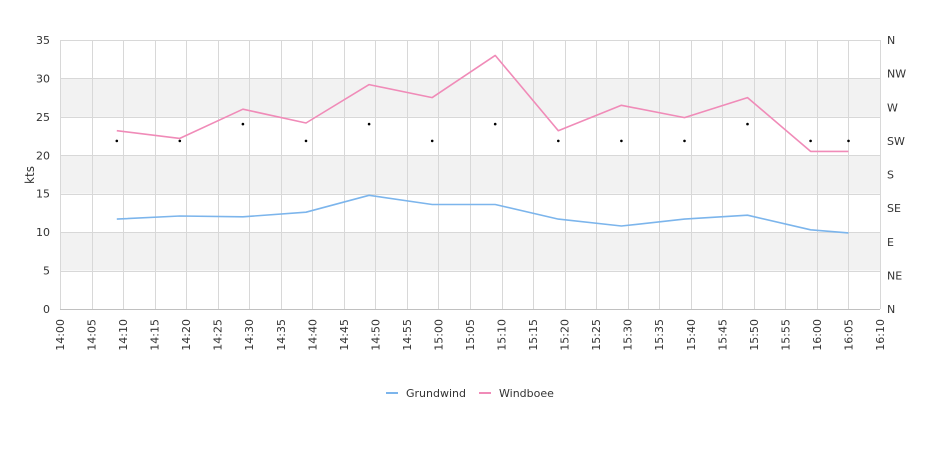  Describe the element at coordinates (526, 393) in the screenshot. I see `legend-label: Windboee` at that location.